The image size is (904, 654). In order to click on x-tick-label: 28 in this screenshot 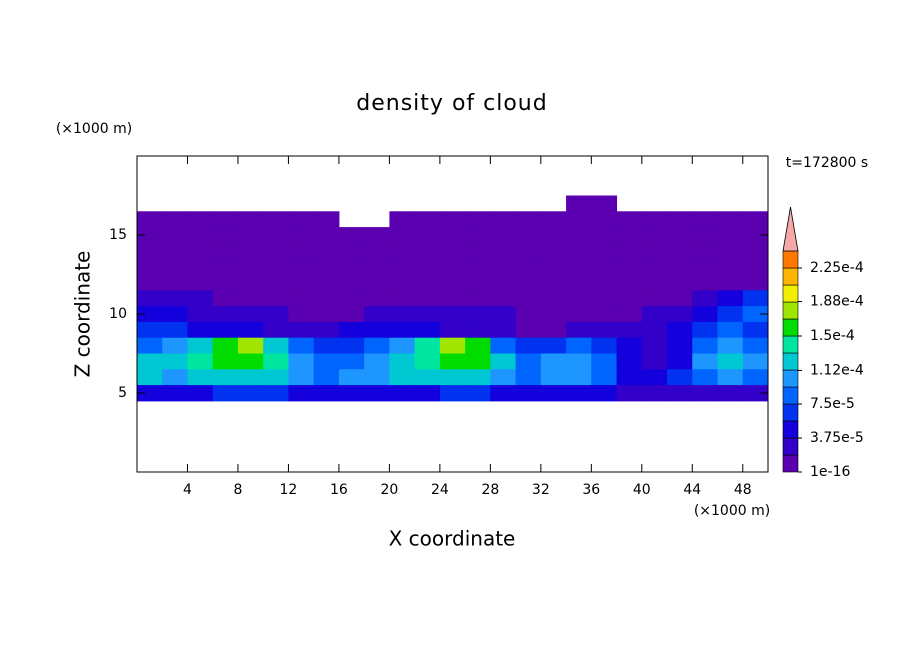, I will do `click(490, 490)`.